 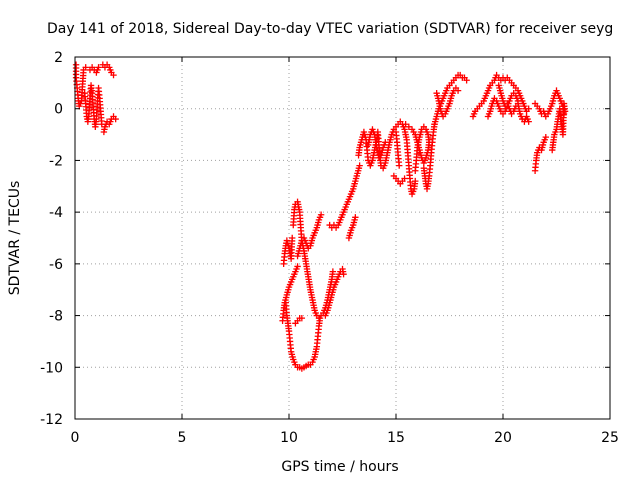 I want to click on x-tick-label: 5, so click(x=182, y=438).